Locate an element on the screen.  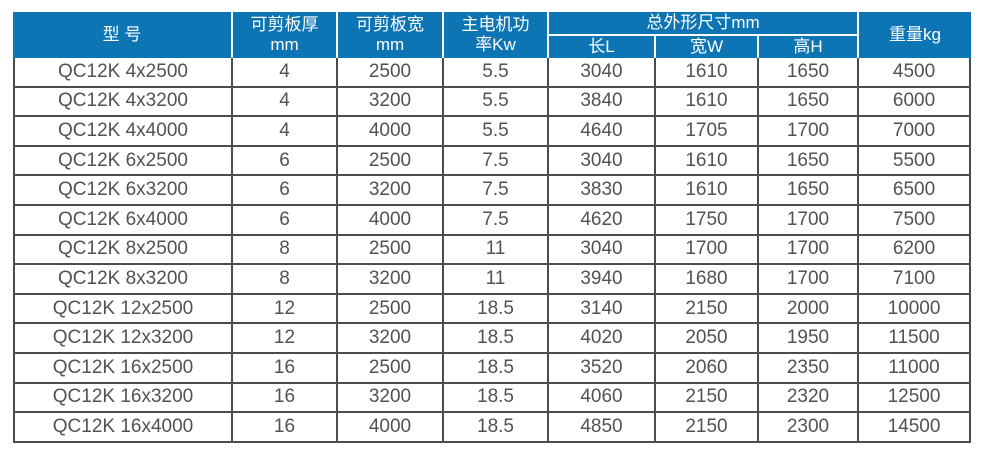
cell-model: QC12K 8x2500 is located at coordinates (122, 250).